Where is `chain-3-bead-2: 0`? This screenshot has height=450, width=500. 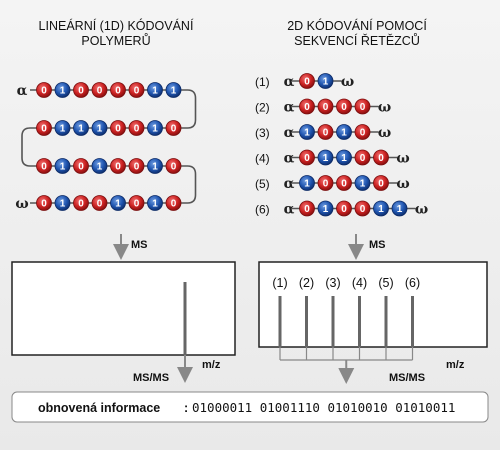
chain-3-bead-2: 0 is located at coordinates (325, 132).